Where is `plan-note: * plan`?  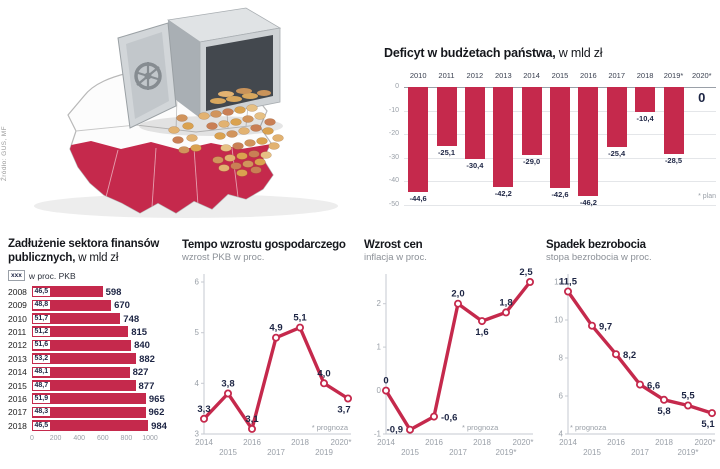
plan-note: * plan is located at coordinates (707, 196).